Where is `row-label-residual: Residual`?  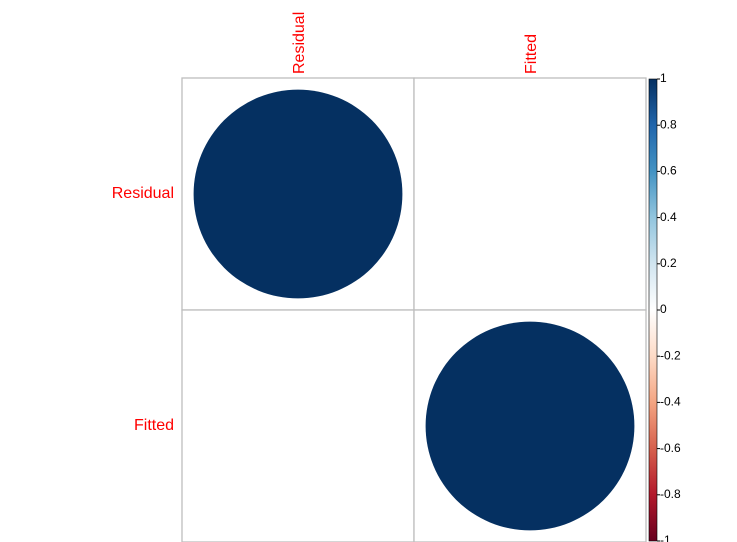
row-label-residual: Residual is located at coordinates (143, 193).